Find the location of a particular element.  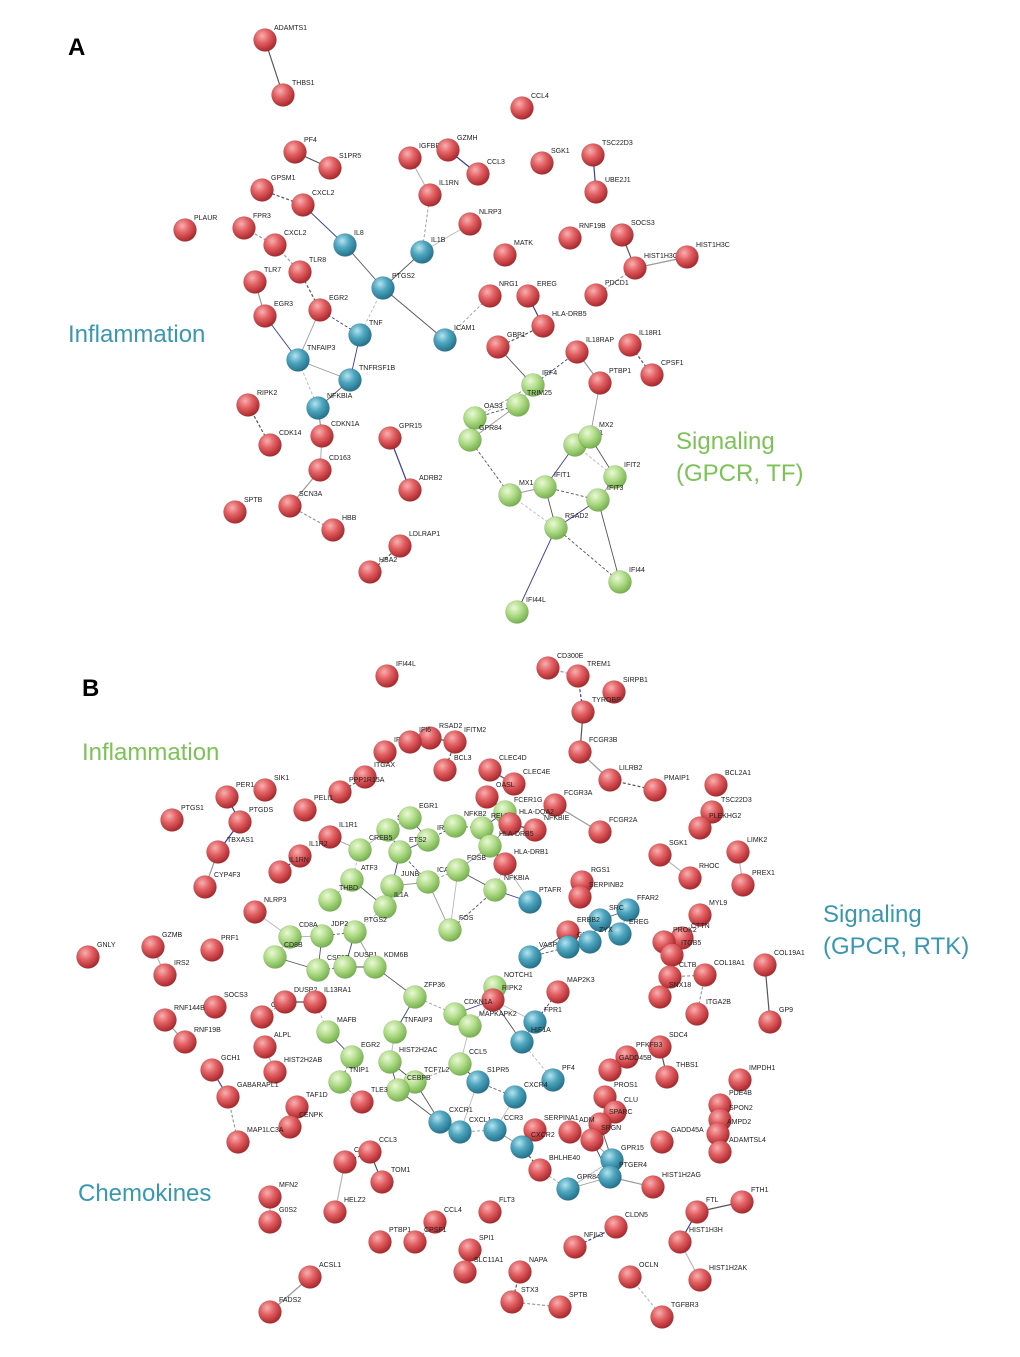

node-label: OAS3 is located at coordinates (493, 406).